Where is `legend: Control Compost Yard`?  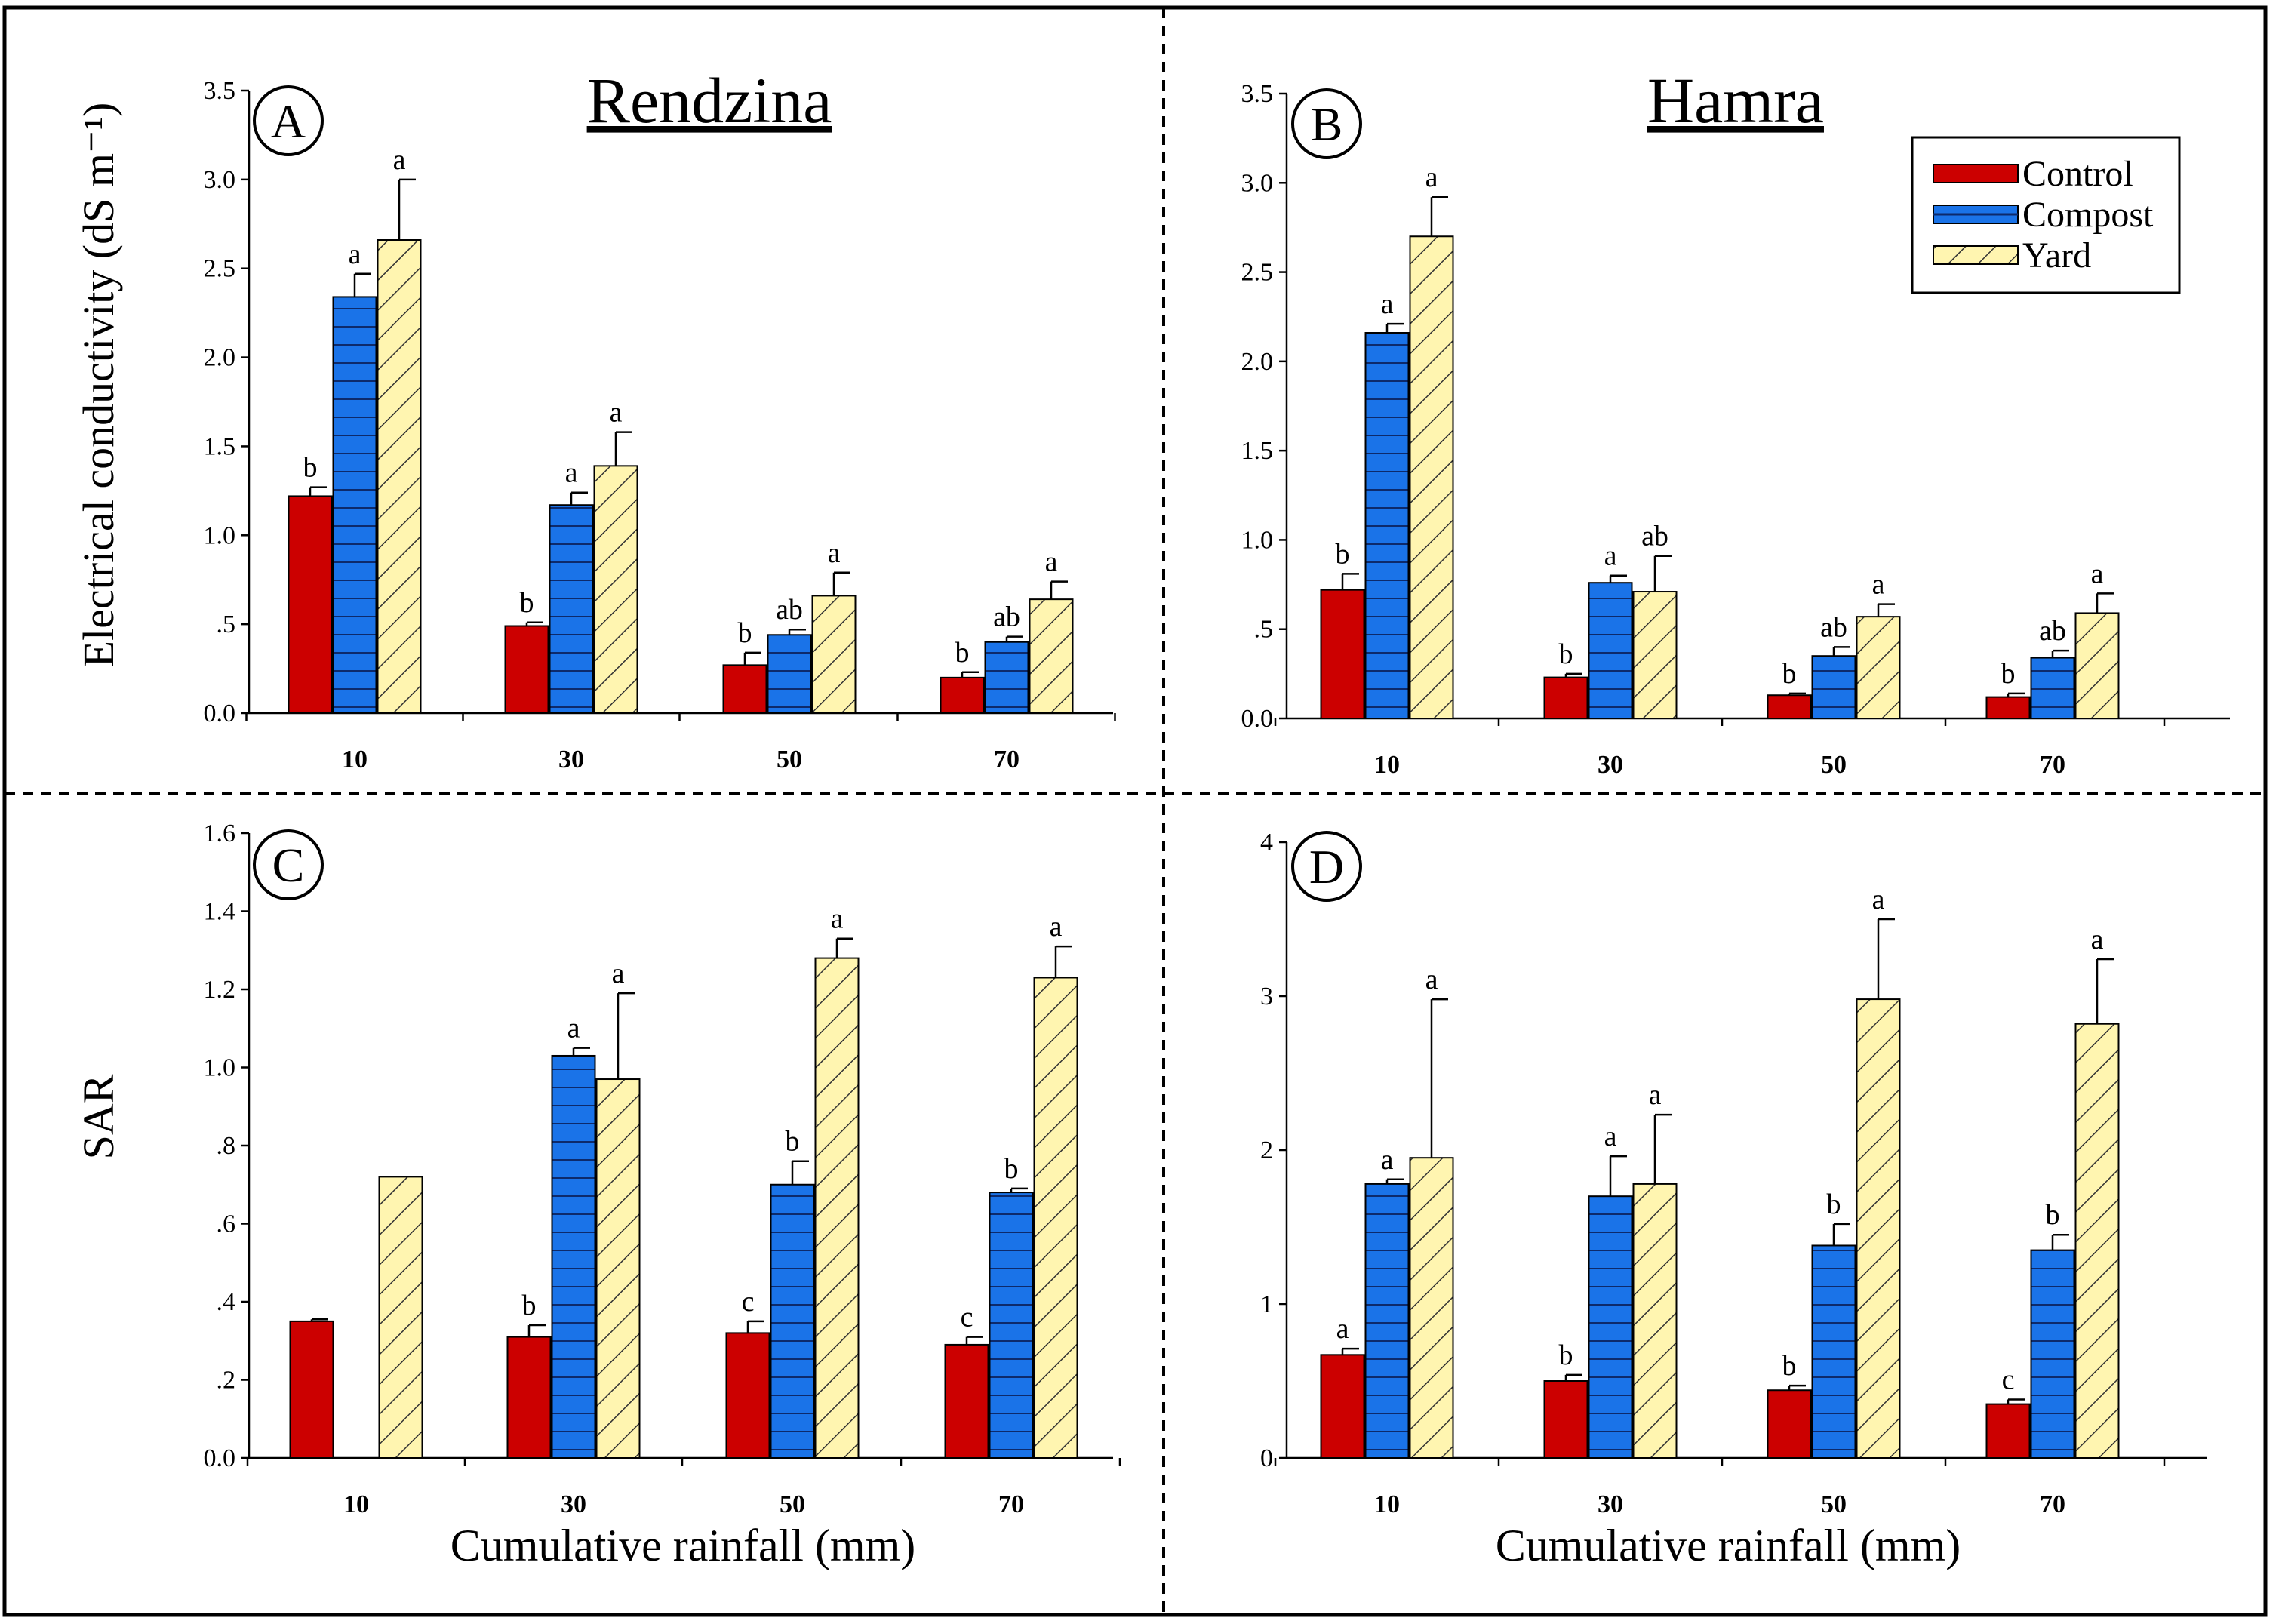
legend: Control Compost Yard is located at coordinates (2046, 215).